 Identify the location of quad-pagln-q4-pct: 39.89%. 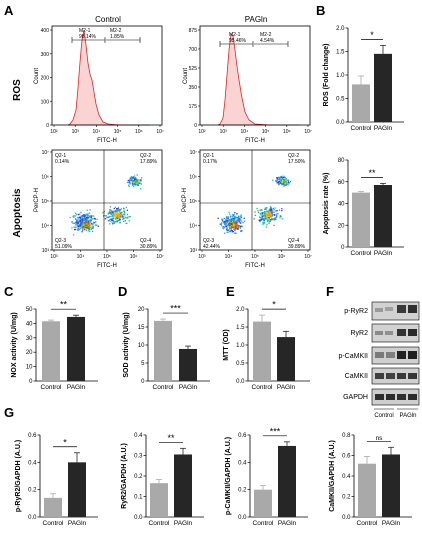
(297, 247).